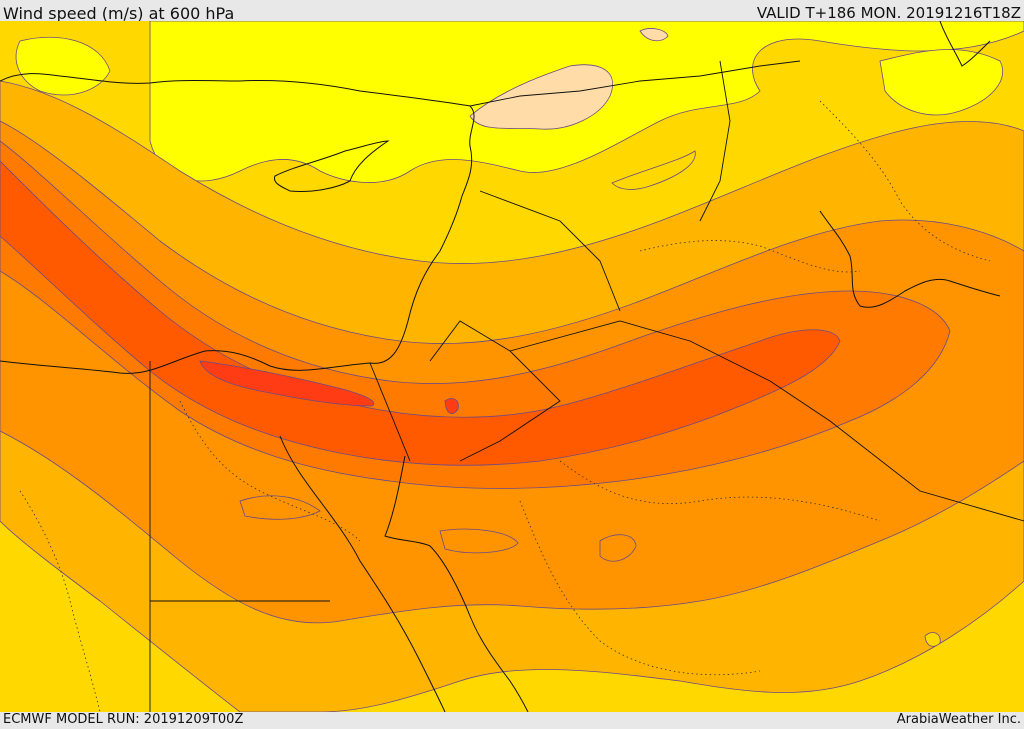 This screenshot has width=1024, height=729. Describe the element at coordinates (362, 573) in the screenshot. I see `coastline-red-sea-west` at that location.